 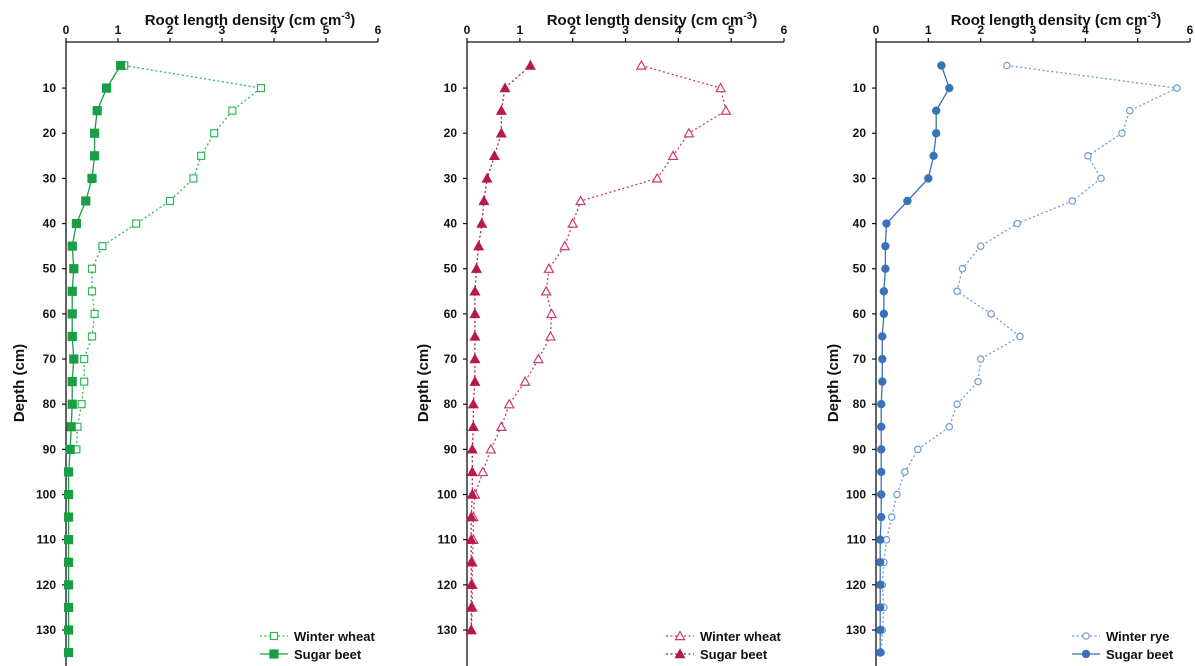 I want to click on y-tick-label: 120, so click(x=46, y=585).